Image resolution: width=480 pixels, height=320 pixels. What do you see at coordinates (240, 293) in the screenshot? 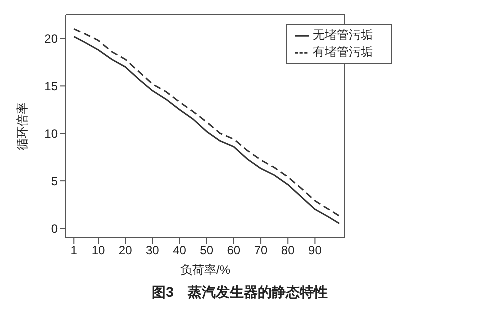
I see `text: 图3 蒸汽发生器的静态特性` at bounding box center [240, 293].